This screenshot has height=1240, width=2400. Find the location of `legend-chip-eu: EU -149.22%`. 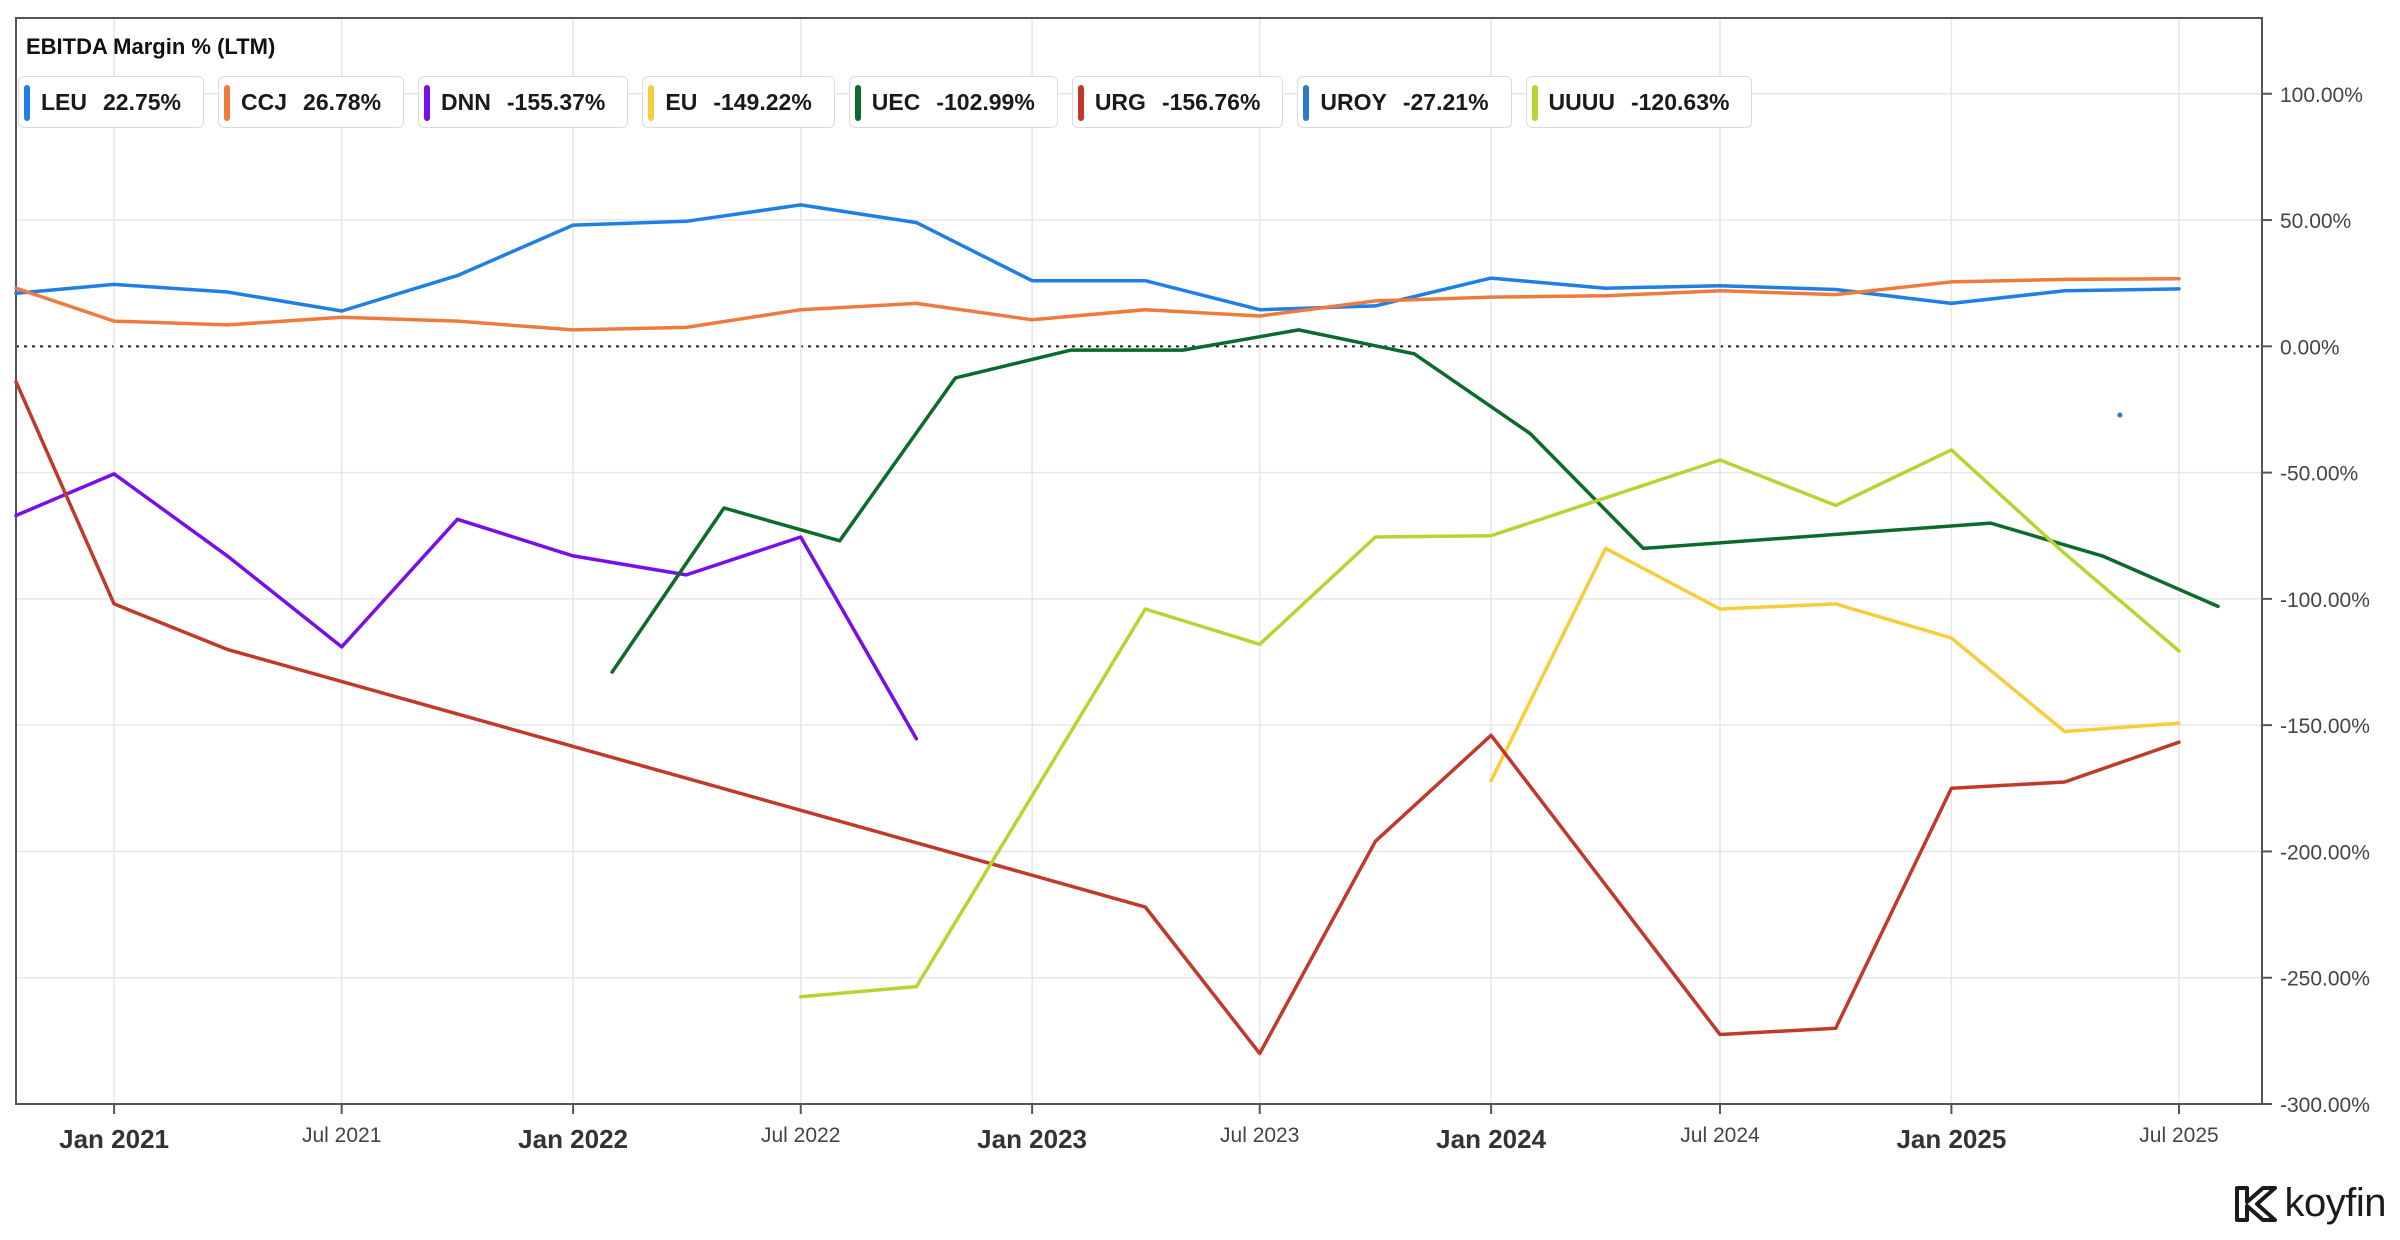

legend-chip-eu: EU -149.22% is located at coordinates (738, 102).